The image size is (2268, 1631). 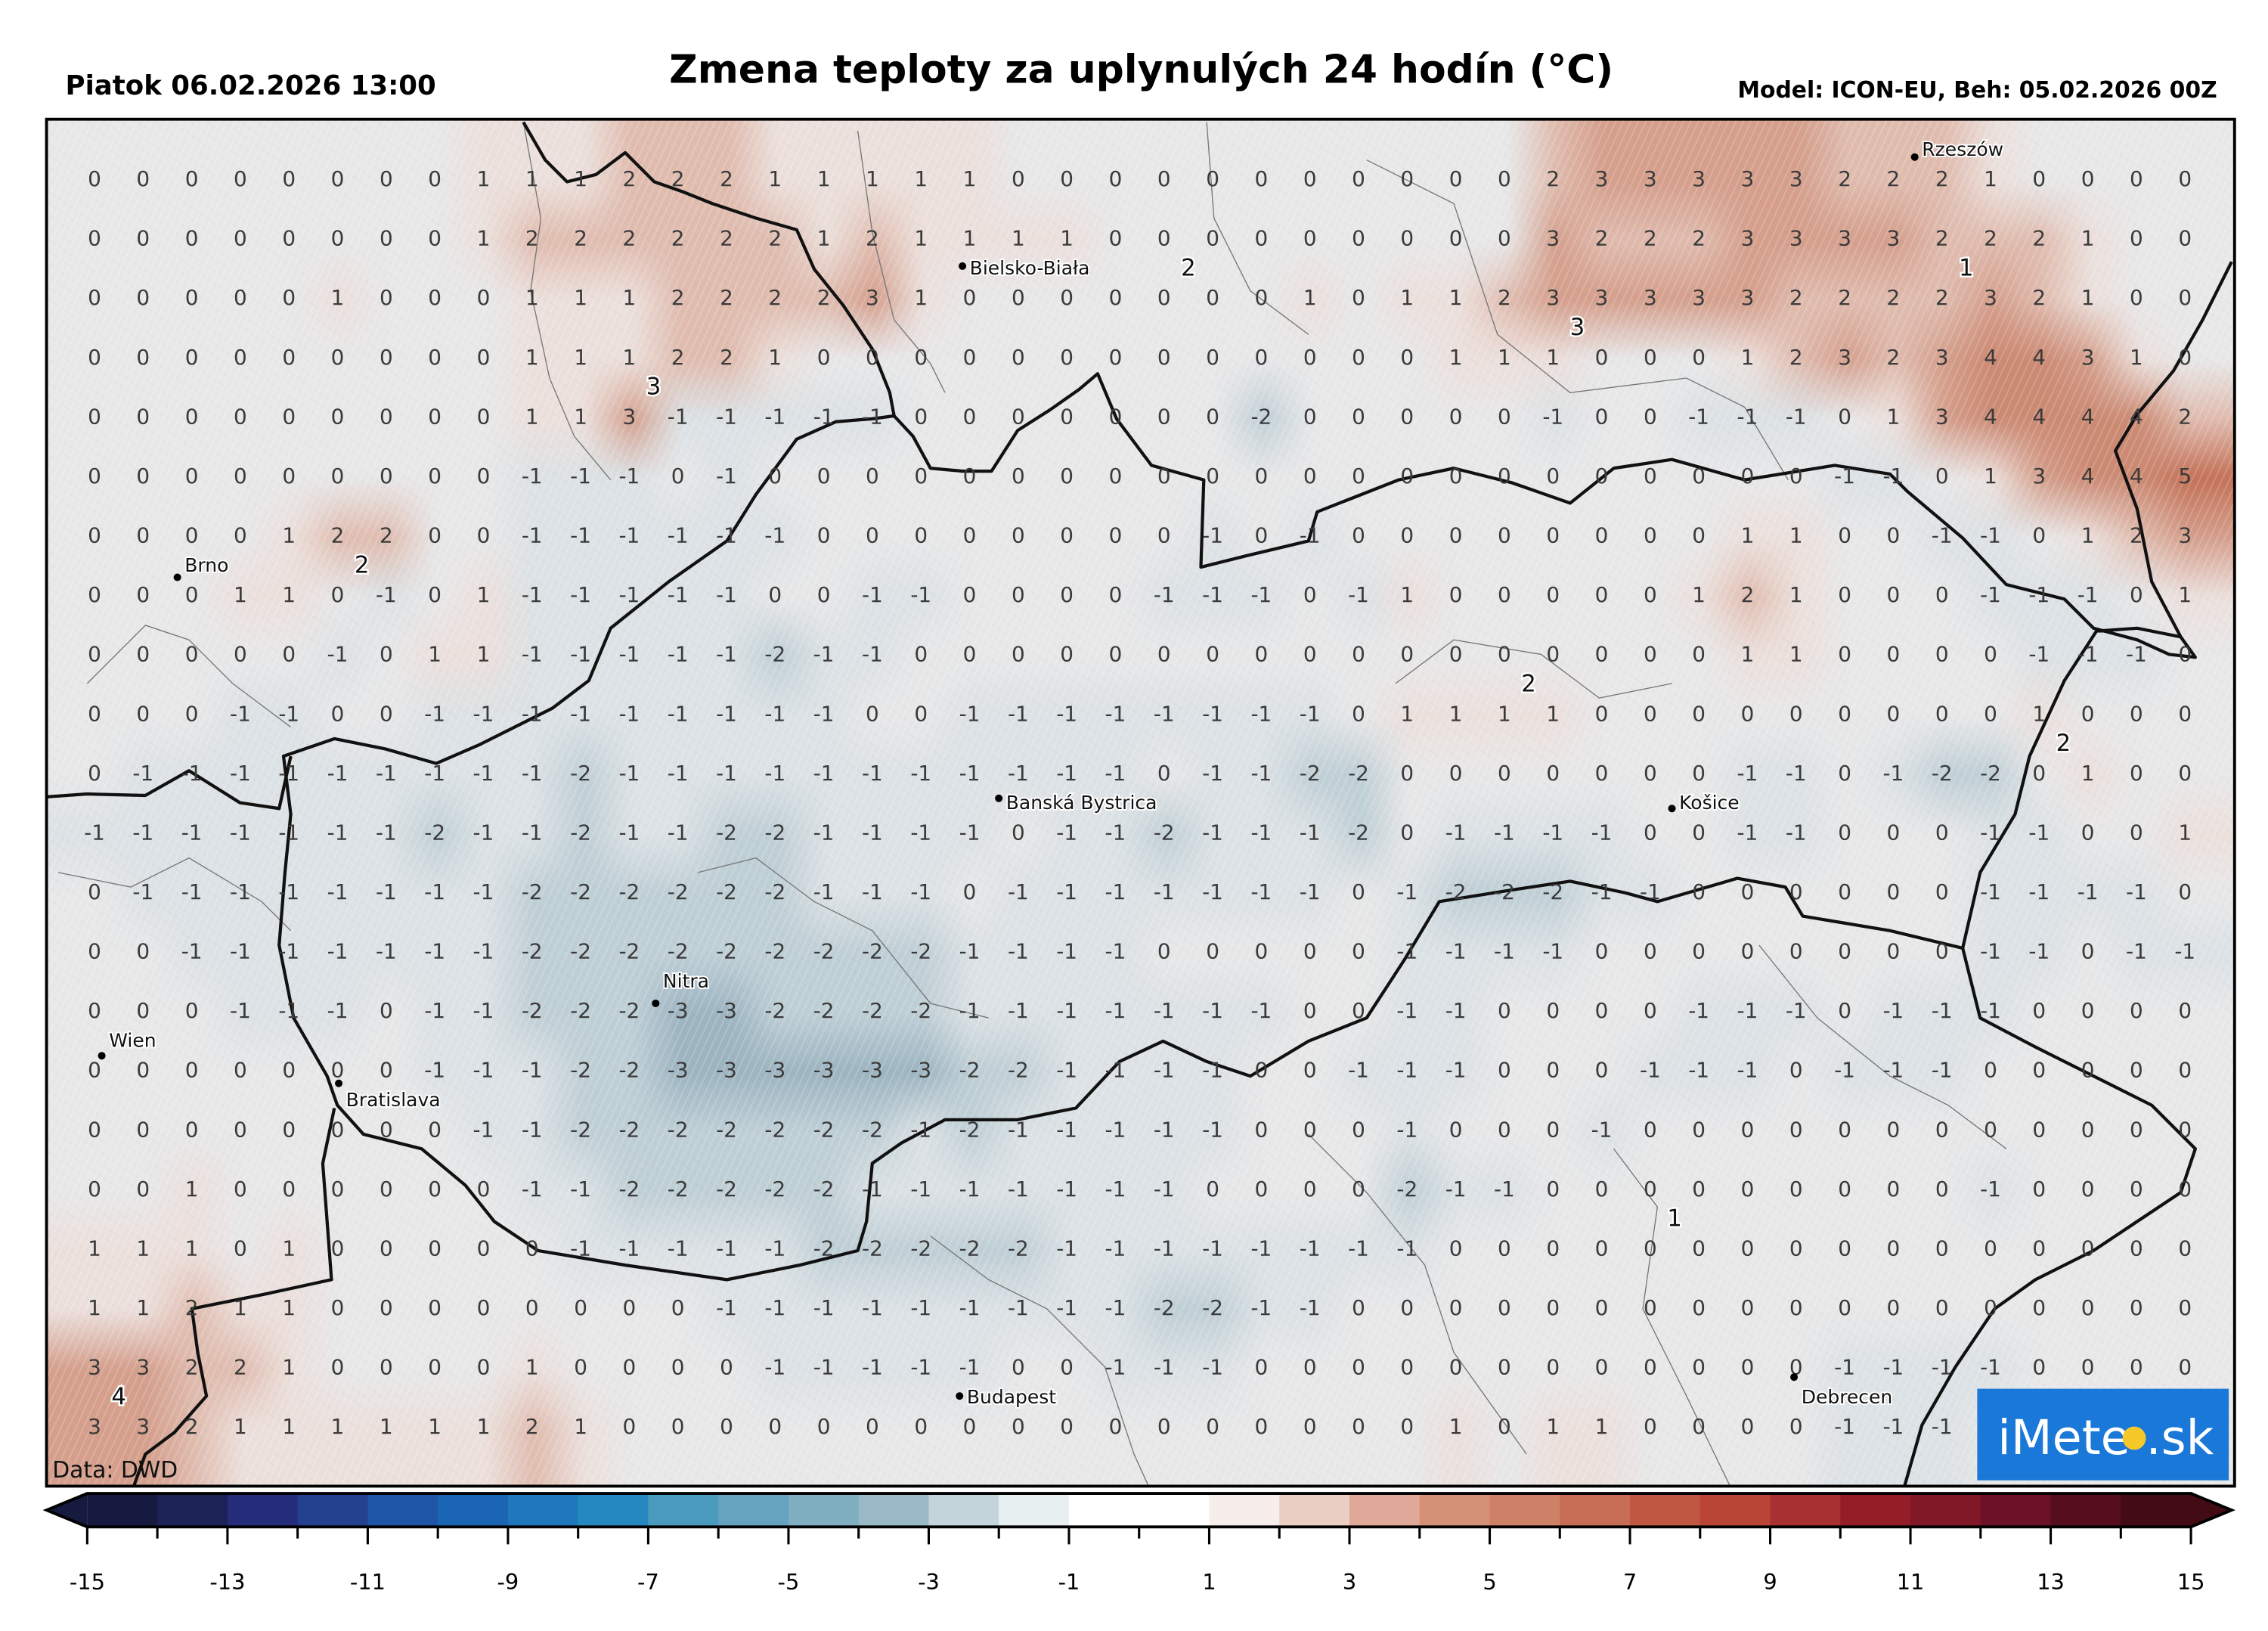 I want to click on poland-ukraine-border, so click(x=2173, y=449).